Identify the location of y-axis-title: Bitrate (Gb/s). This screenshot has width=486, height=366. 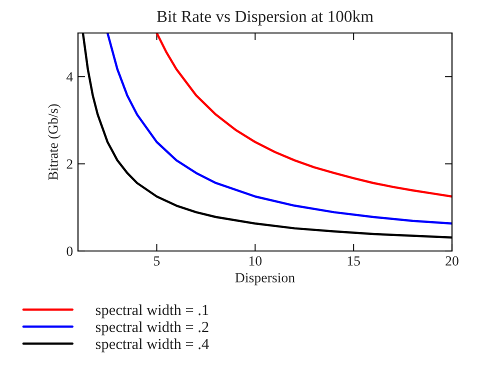
(54, 142).